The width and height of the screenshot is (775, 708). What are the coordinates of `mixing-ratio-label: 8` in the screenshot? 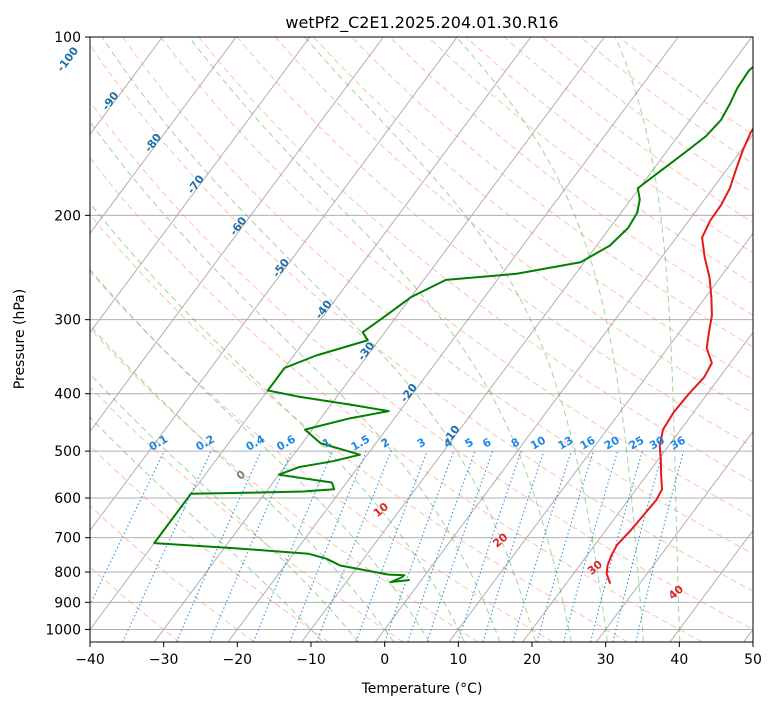 It's located at (515, 443).